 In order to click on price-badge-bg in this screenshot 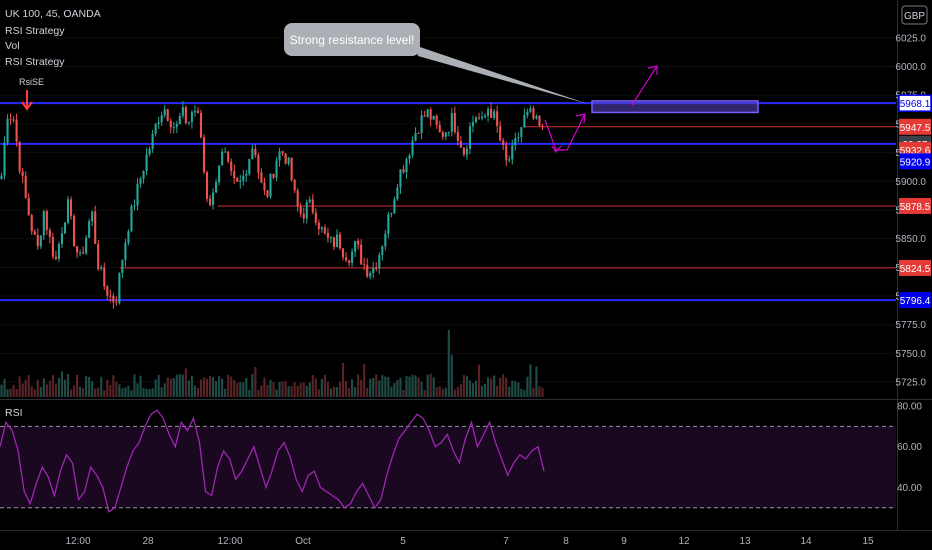, I will do `click(915, 267)`.